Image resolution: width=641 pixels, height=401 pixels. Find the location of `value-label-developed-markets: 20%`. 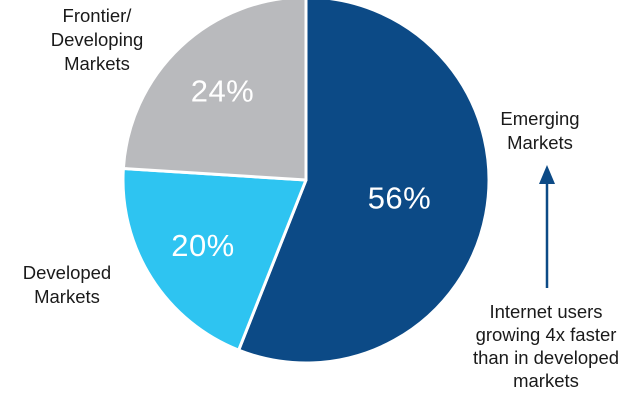

value-label-developed-markets: 20% is located at coordinates (203, 245).